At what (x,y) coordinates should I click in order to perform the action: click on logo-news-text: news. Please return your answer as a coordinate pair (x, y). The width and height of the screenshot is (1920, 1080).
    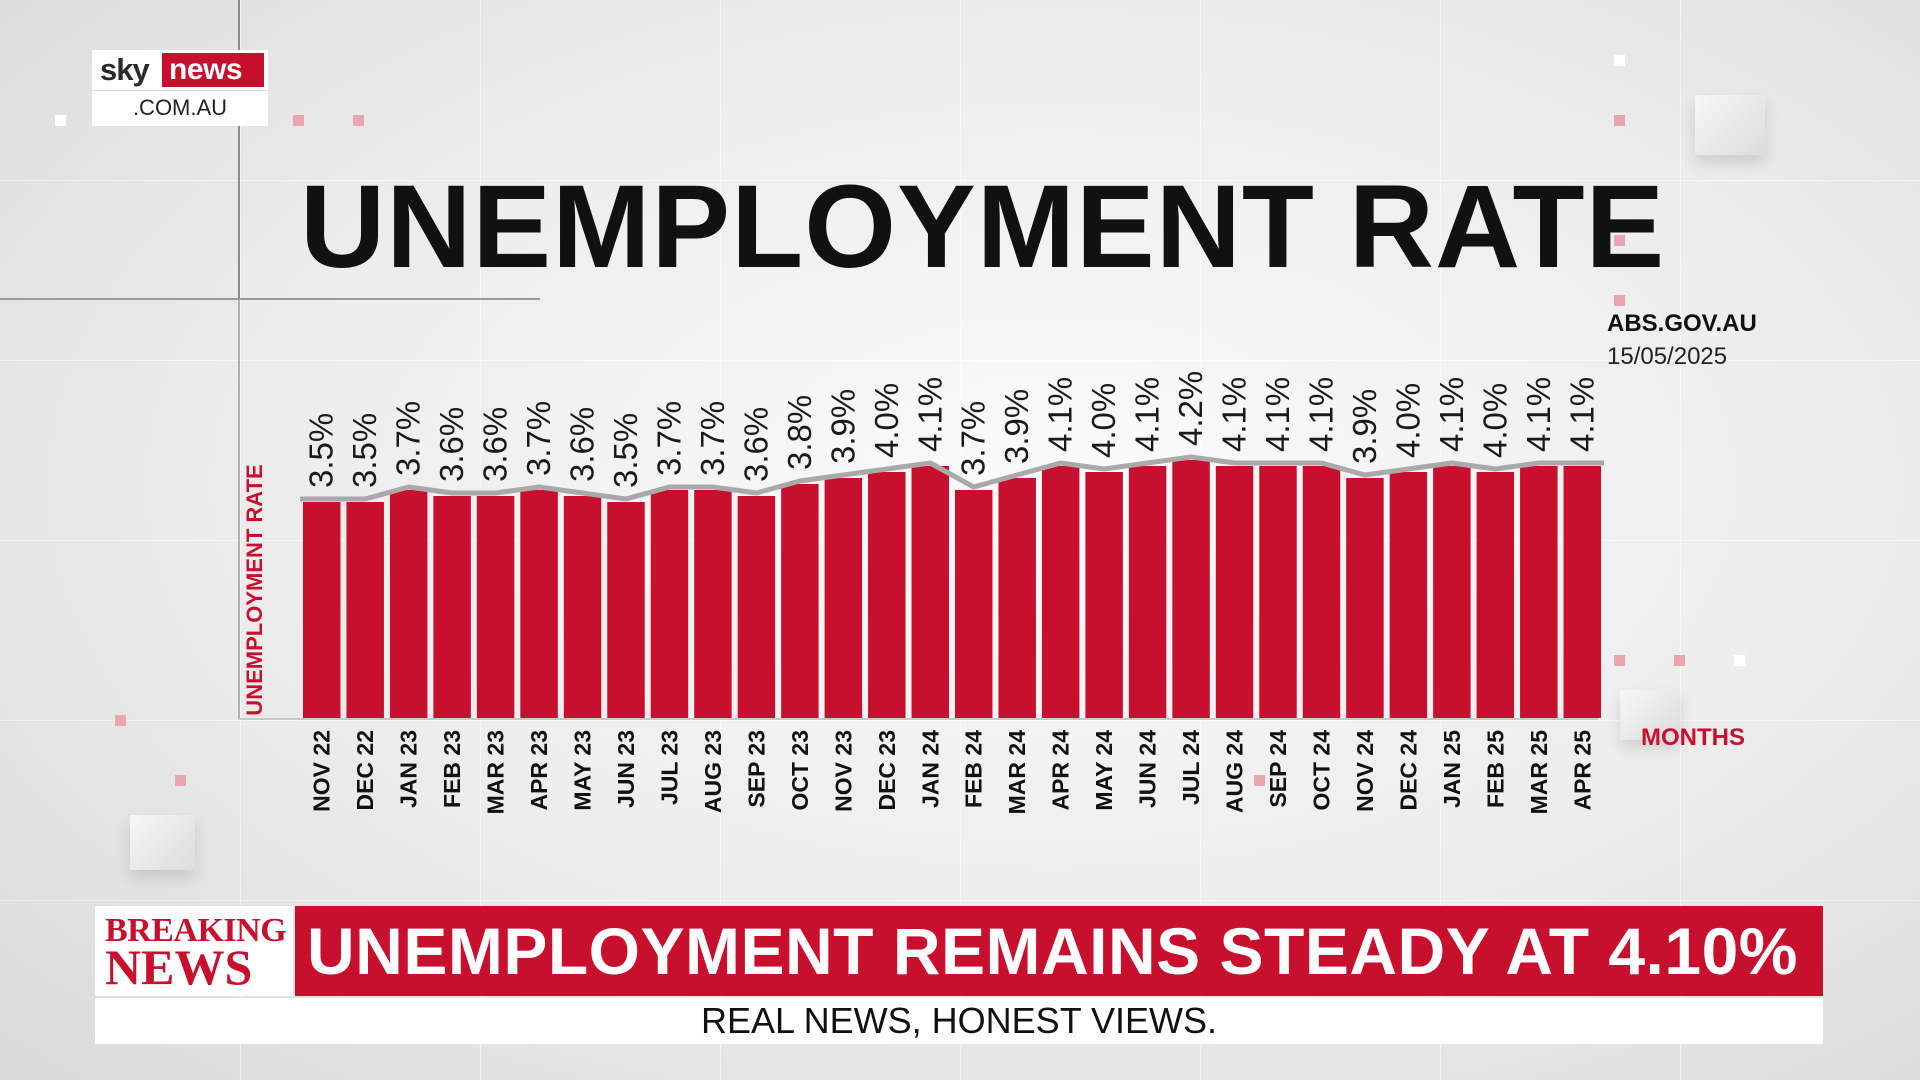
    Looking at the image, I should click on (206, 69).